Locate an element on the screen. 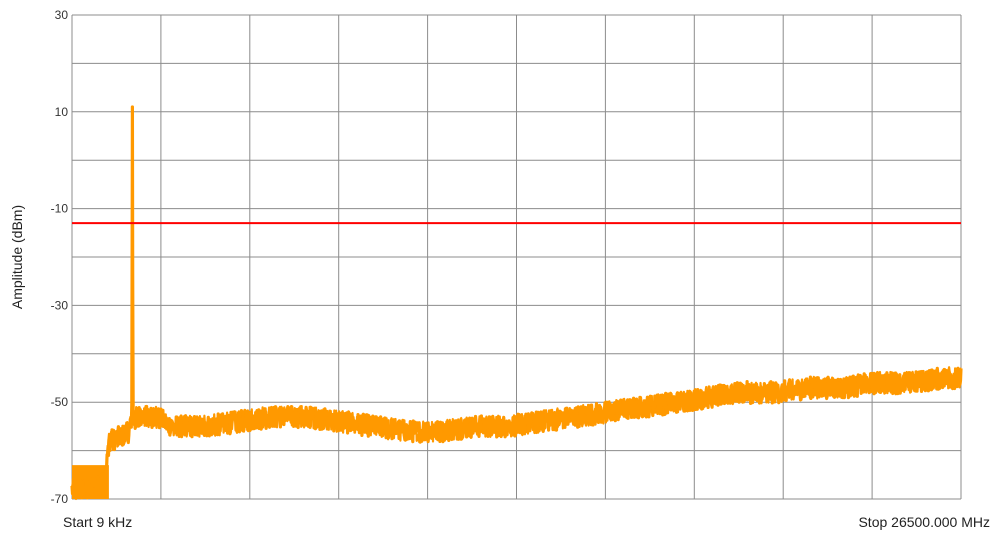 This screenshot has width=995, height=539. y-tick-label: -30 is located at coordinates (60, 305).